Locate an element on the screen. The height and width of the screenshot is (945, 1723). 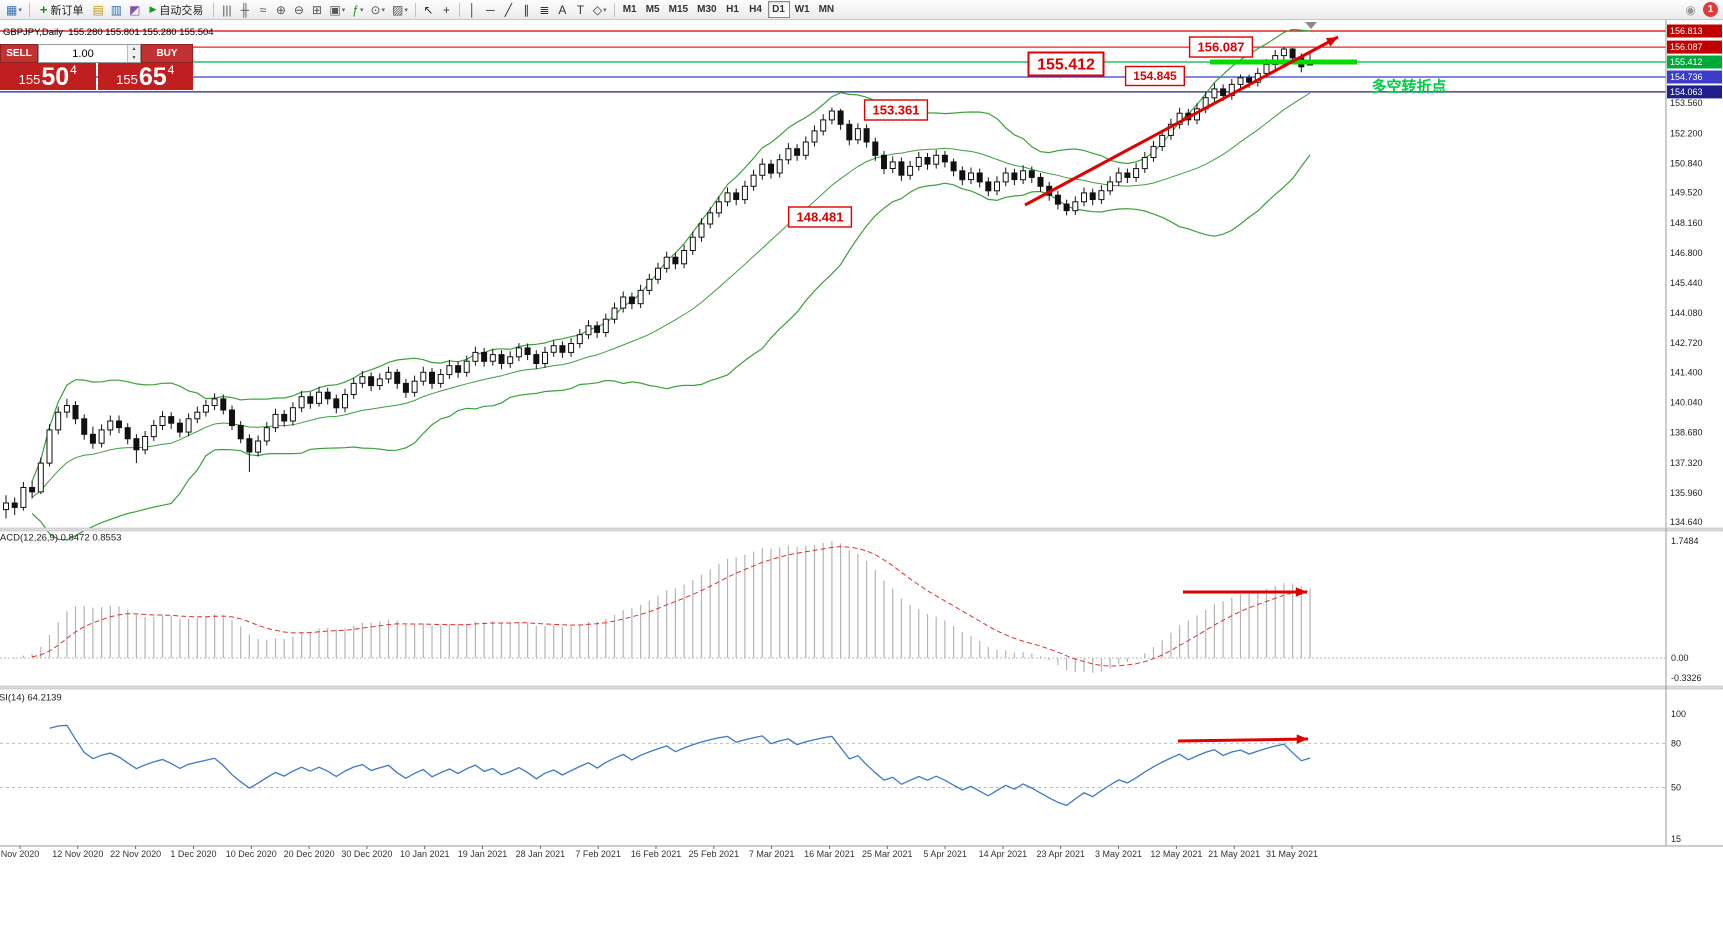
date-label: 12 Nov 2020 is located at coordinates (77, 854).